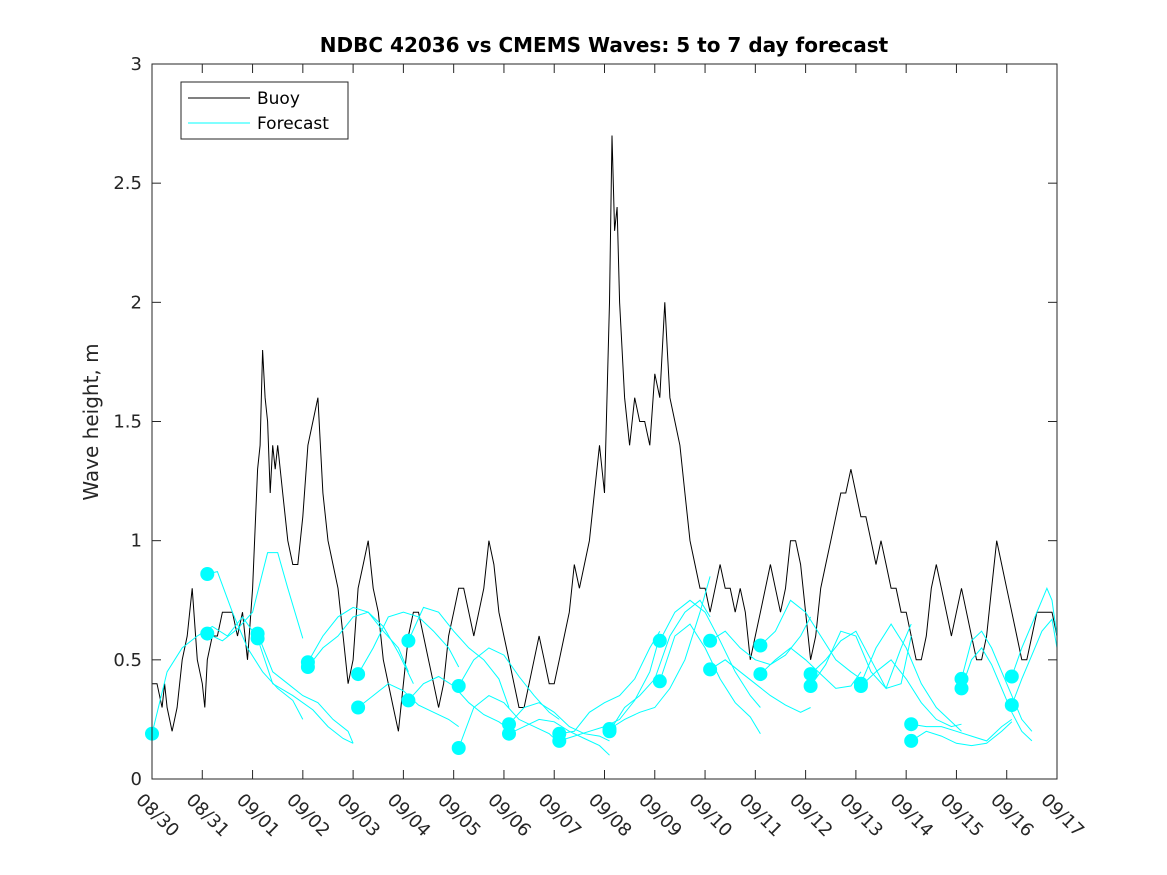 This screenshot has height=875, width=1167. What do you see at coordinates (136, 64) in the screenshot?
I see `y-tick-label: 3` at bounding box center [136, 64].